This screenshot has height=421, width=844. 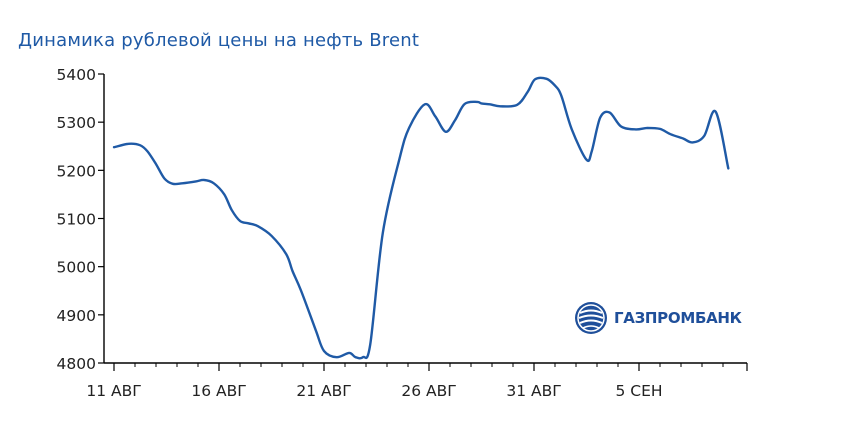 I want to click on x-axis: 11 АВГ 16 АВГ 21 АВГ 26 АВГ 31 АВГ 5 СЕН, so click(x=417, y=381).